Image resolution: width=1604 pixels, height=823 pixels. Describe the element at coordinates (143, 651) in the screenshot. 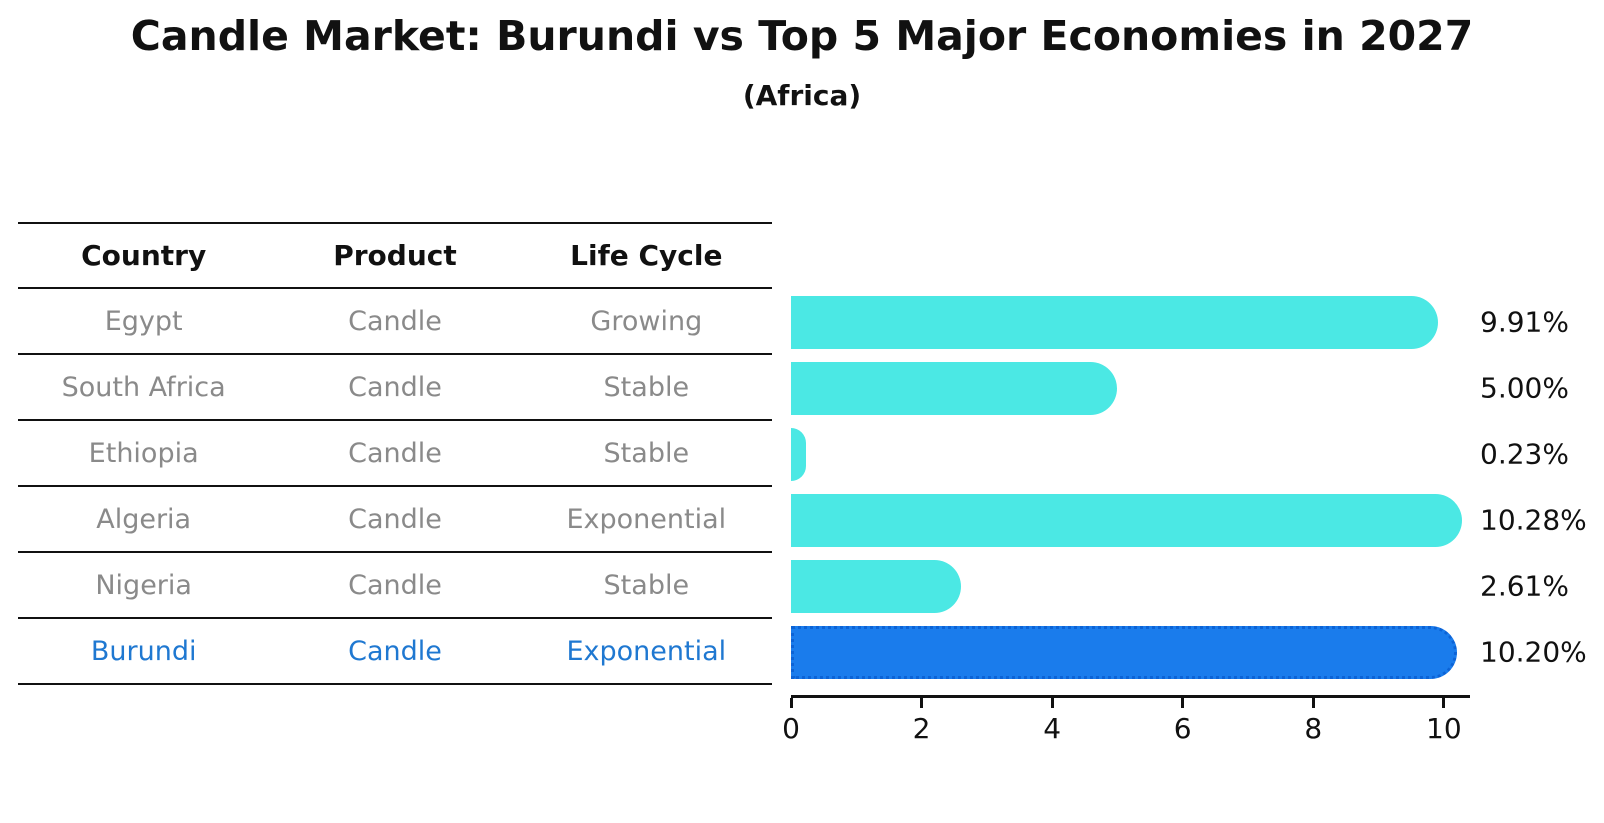

I see `table-cell: Burundi` at that location.